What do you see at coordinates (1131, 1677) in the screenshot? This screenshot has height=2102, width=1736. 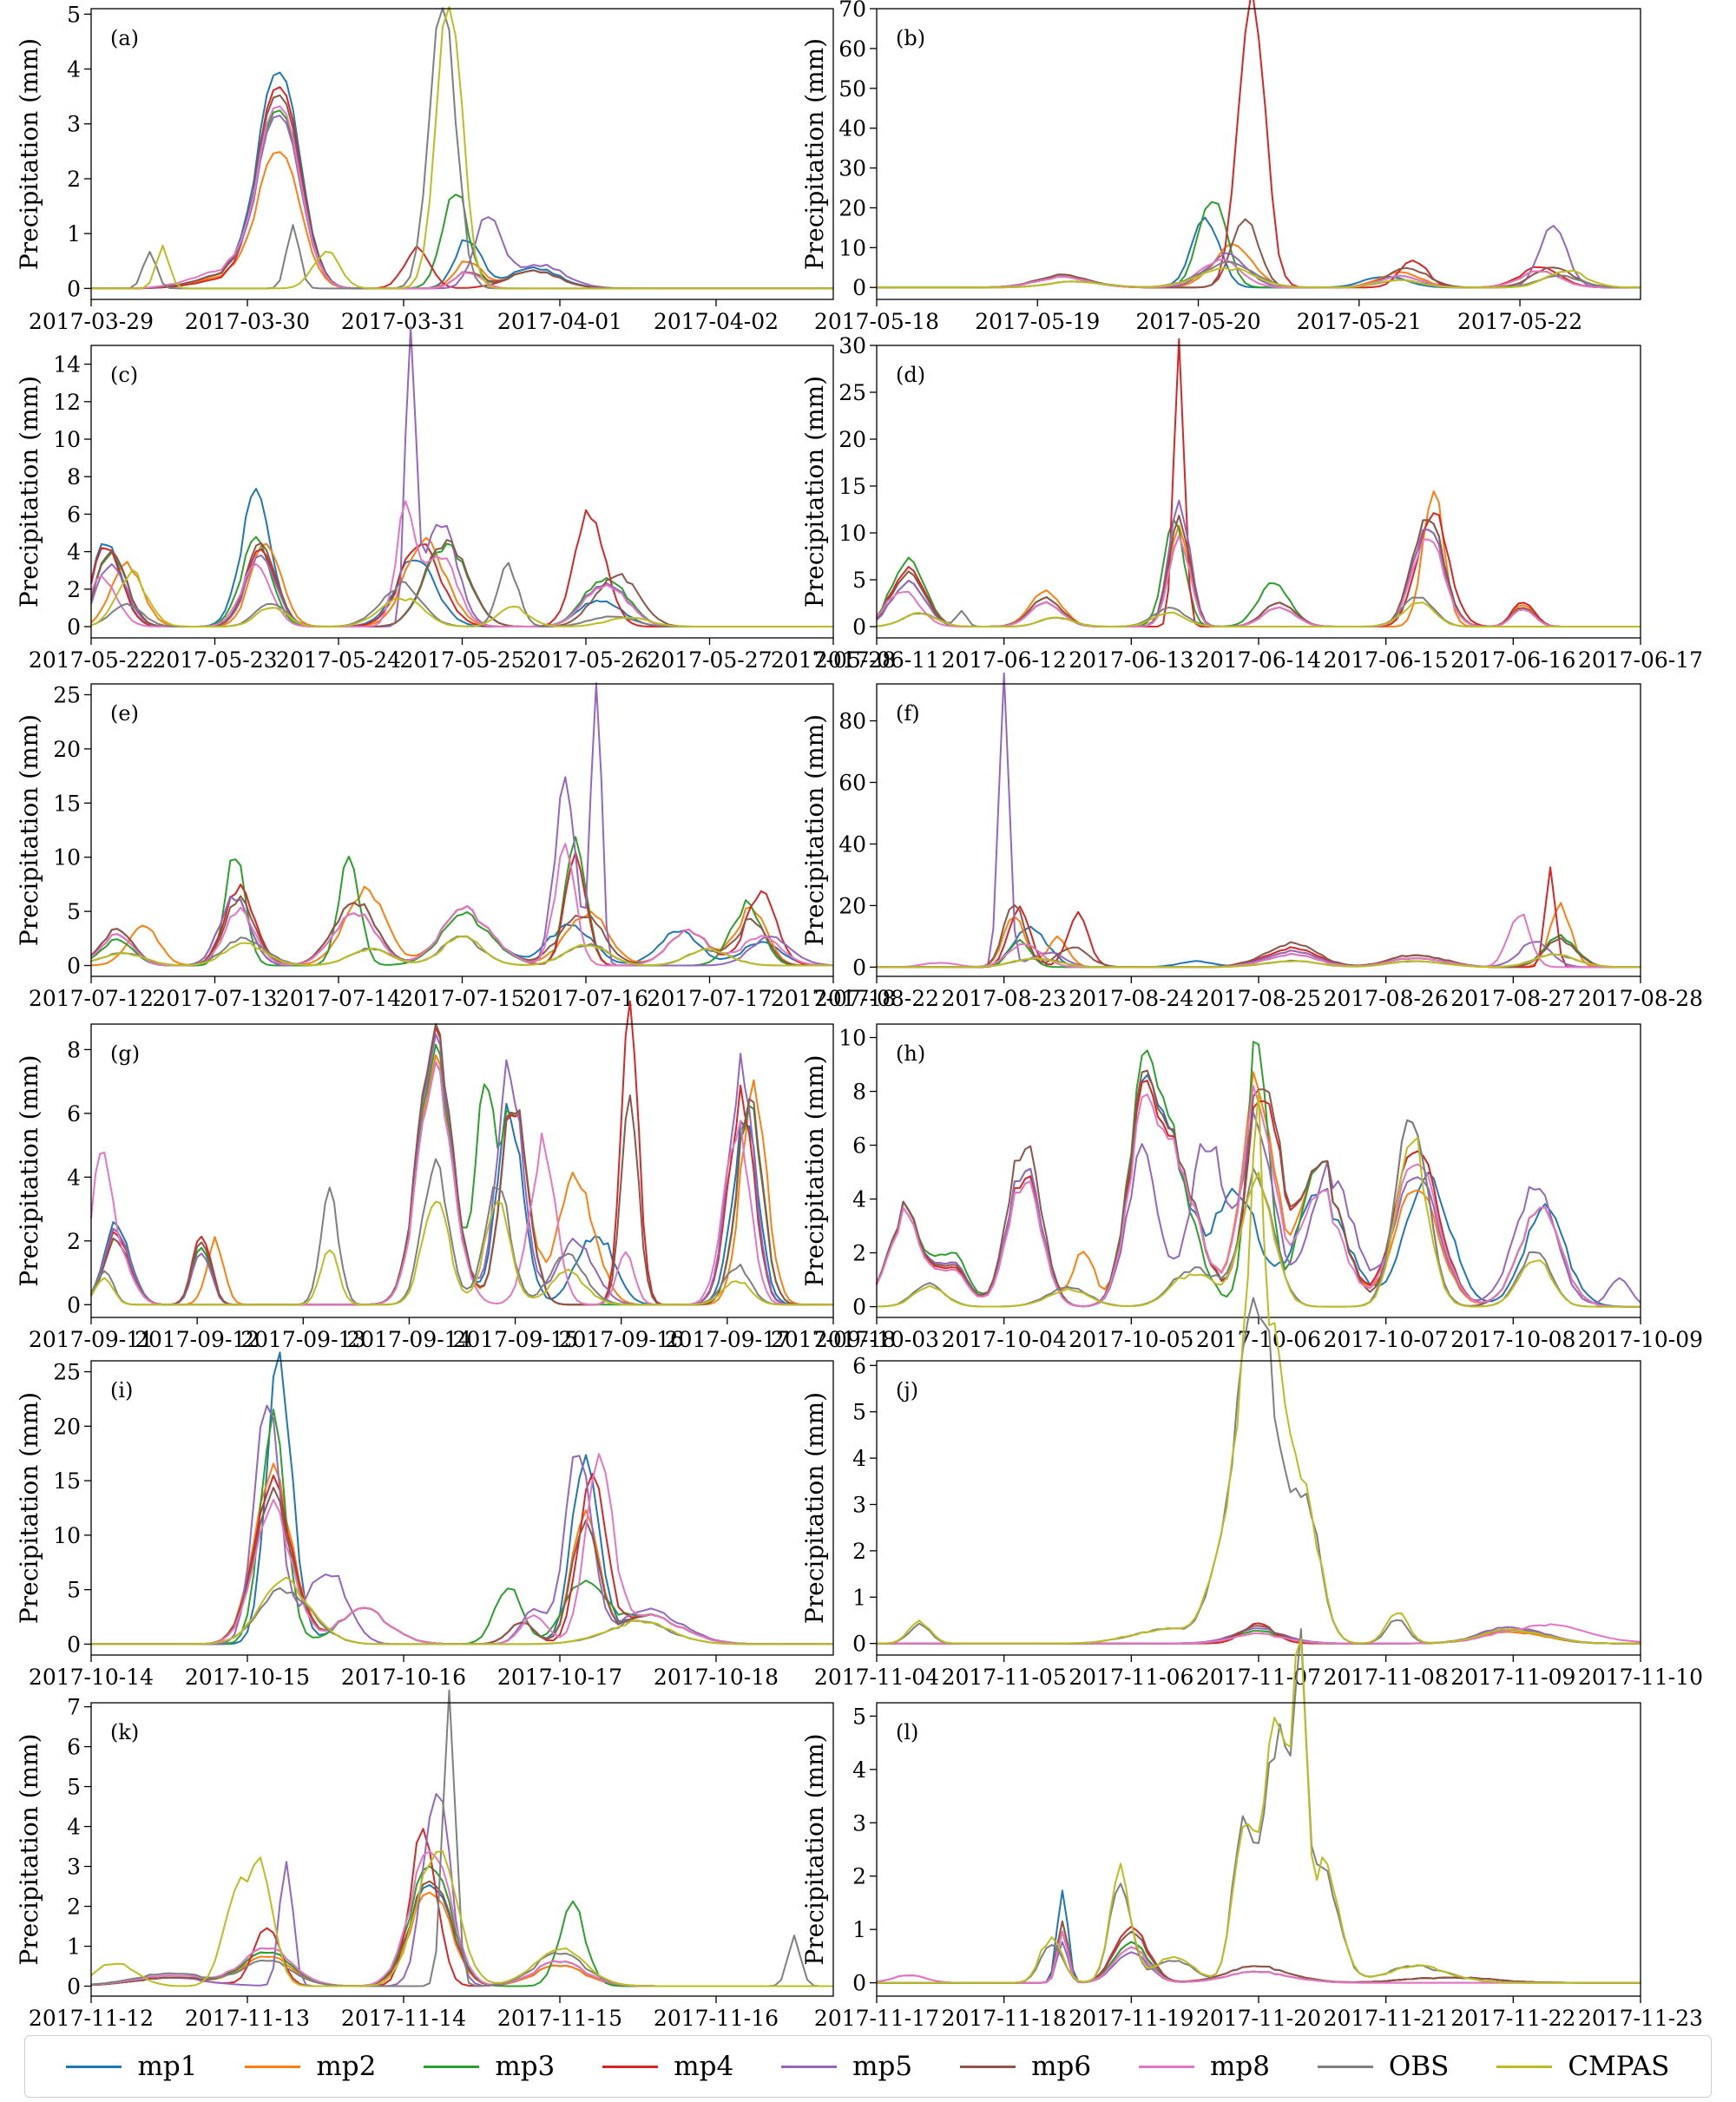 I see `x-tick-label: 2017-11-06` at bounding box center [1131, 1677].